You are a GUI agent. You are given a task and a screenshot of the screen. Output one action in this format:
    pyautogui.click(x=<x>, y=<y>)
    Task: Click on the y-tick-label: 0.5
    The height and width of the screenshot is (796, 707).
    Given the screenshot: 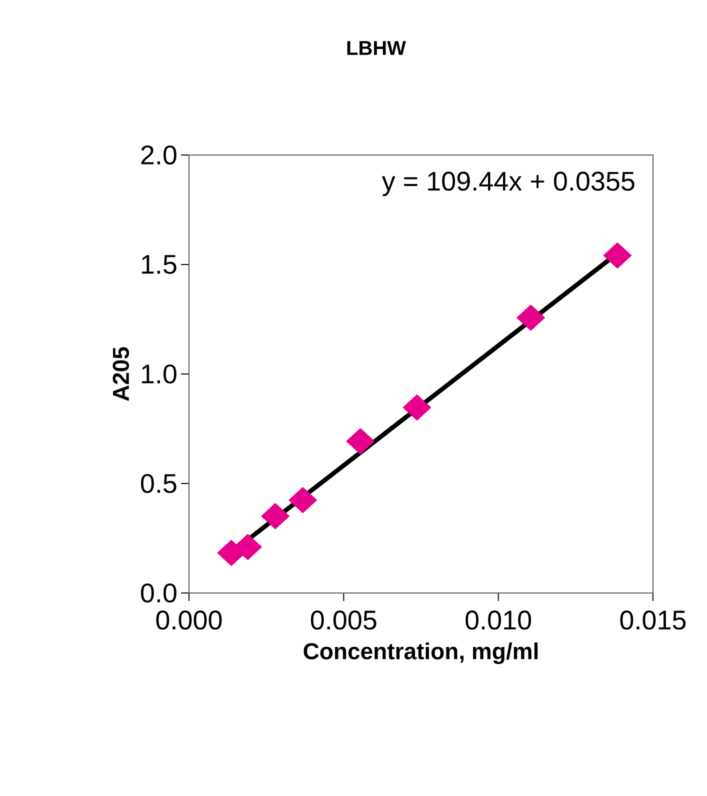 What is the action you would take?
    pyautogui.click(x=158, y=484)
    